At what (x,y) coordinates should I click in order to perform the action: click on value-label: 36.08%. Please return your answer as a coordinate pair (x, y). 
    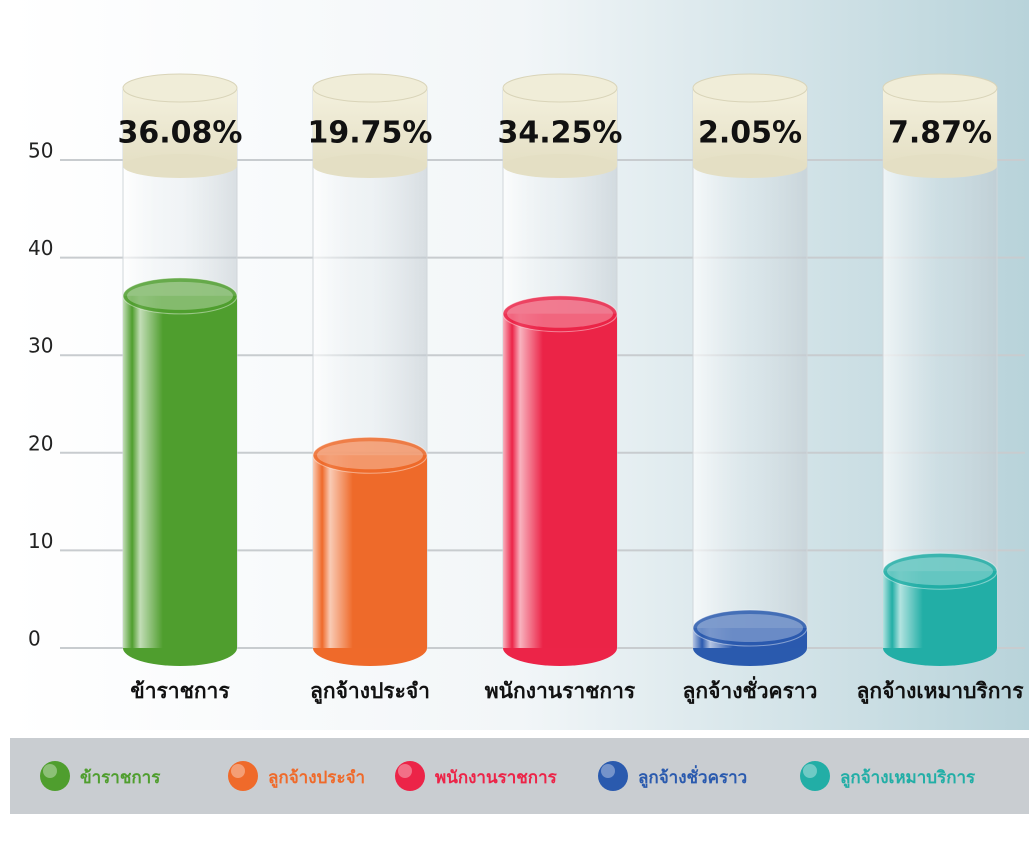
    Looking at the image, I should click on (180, 133).